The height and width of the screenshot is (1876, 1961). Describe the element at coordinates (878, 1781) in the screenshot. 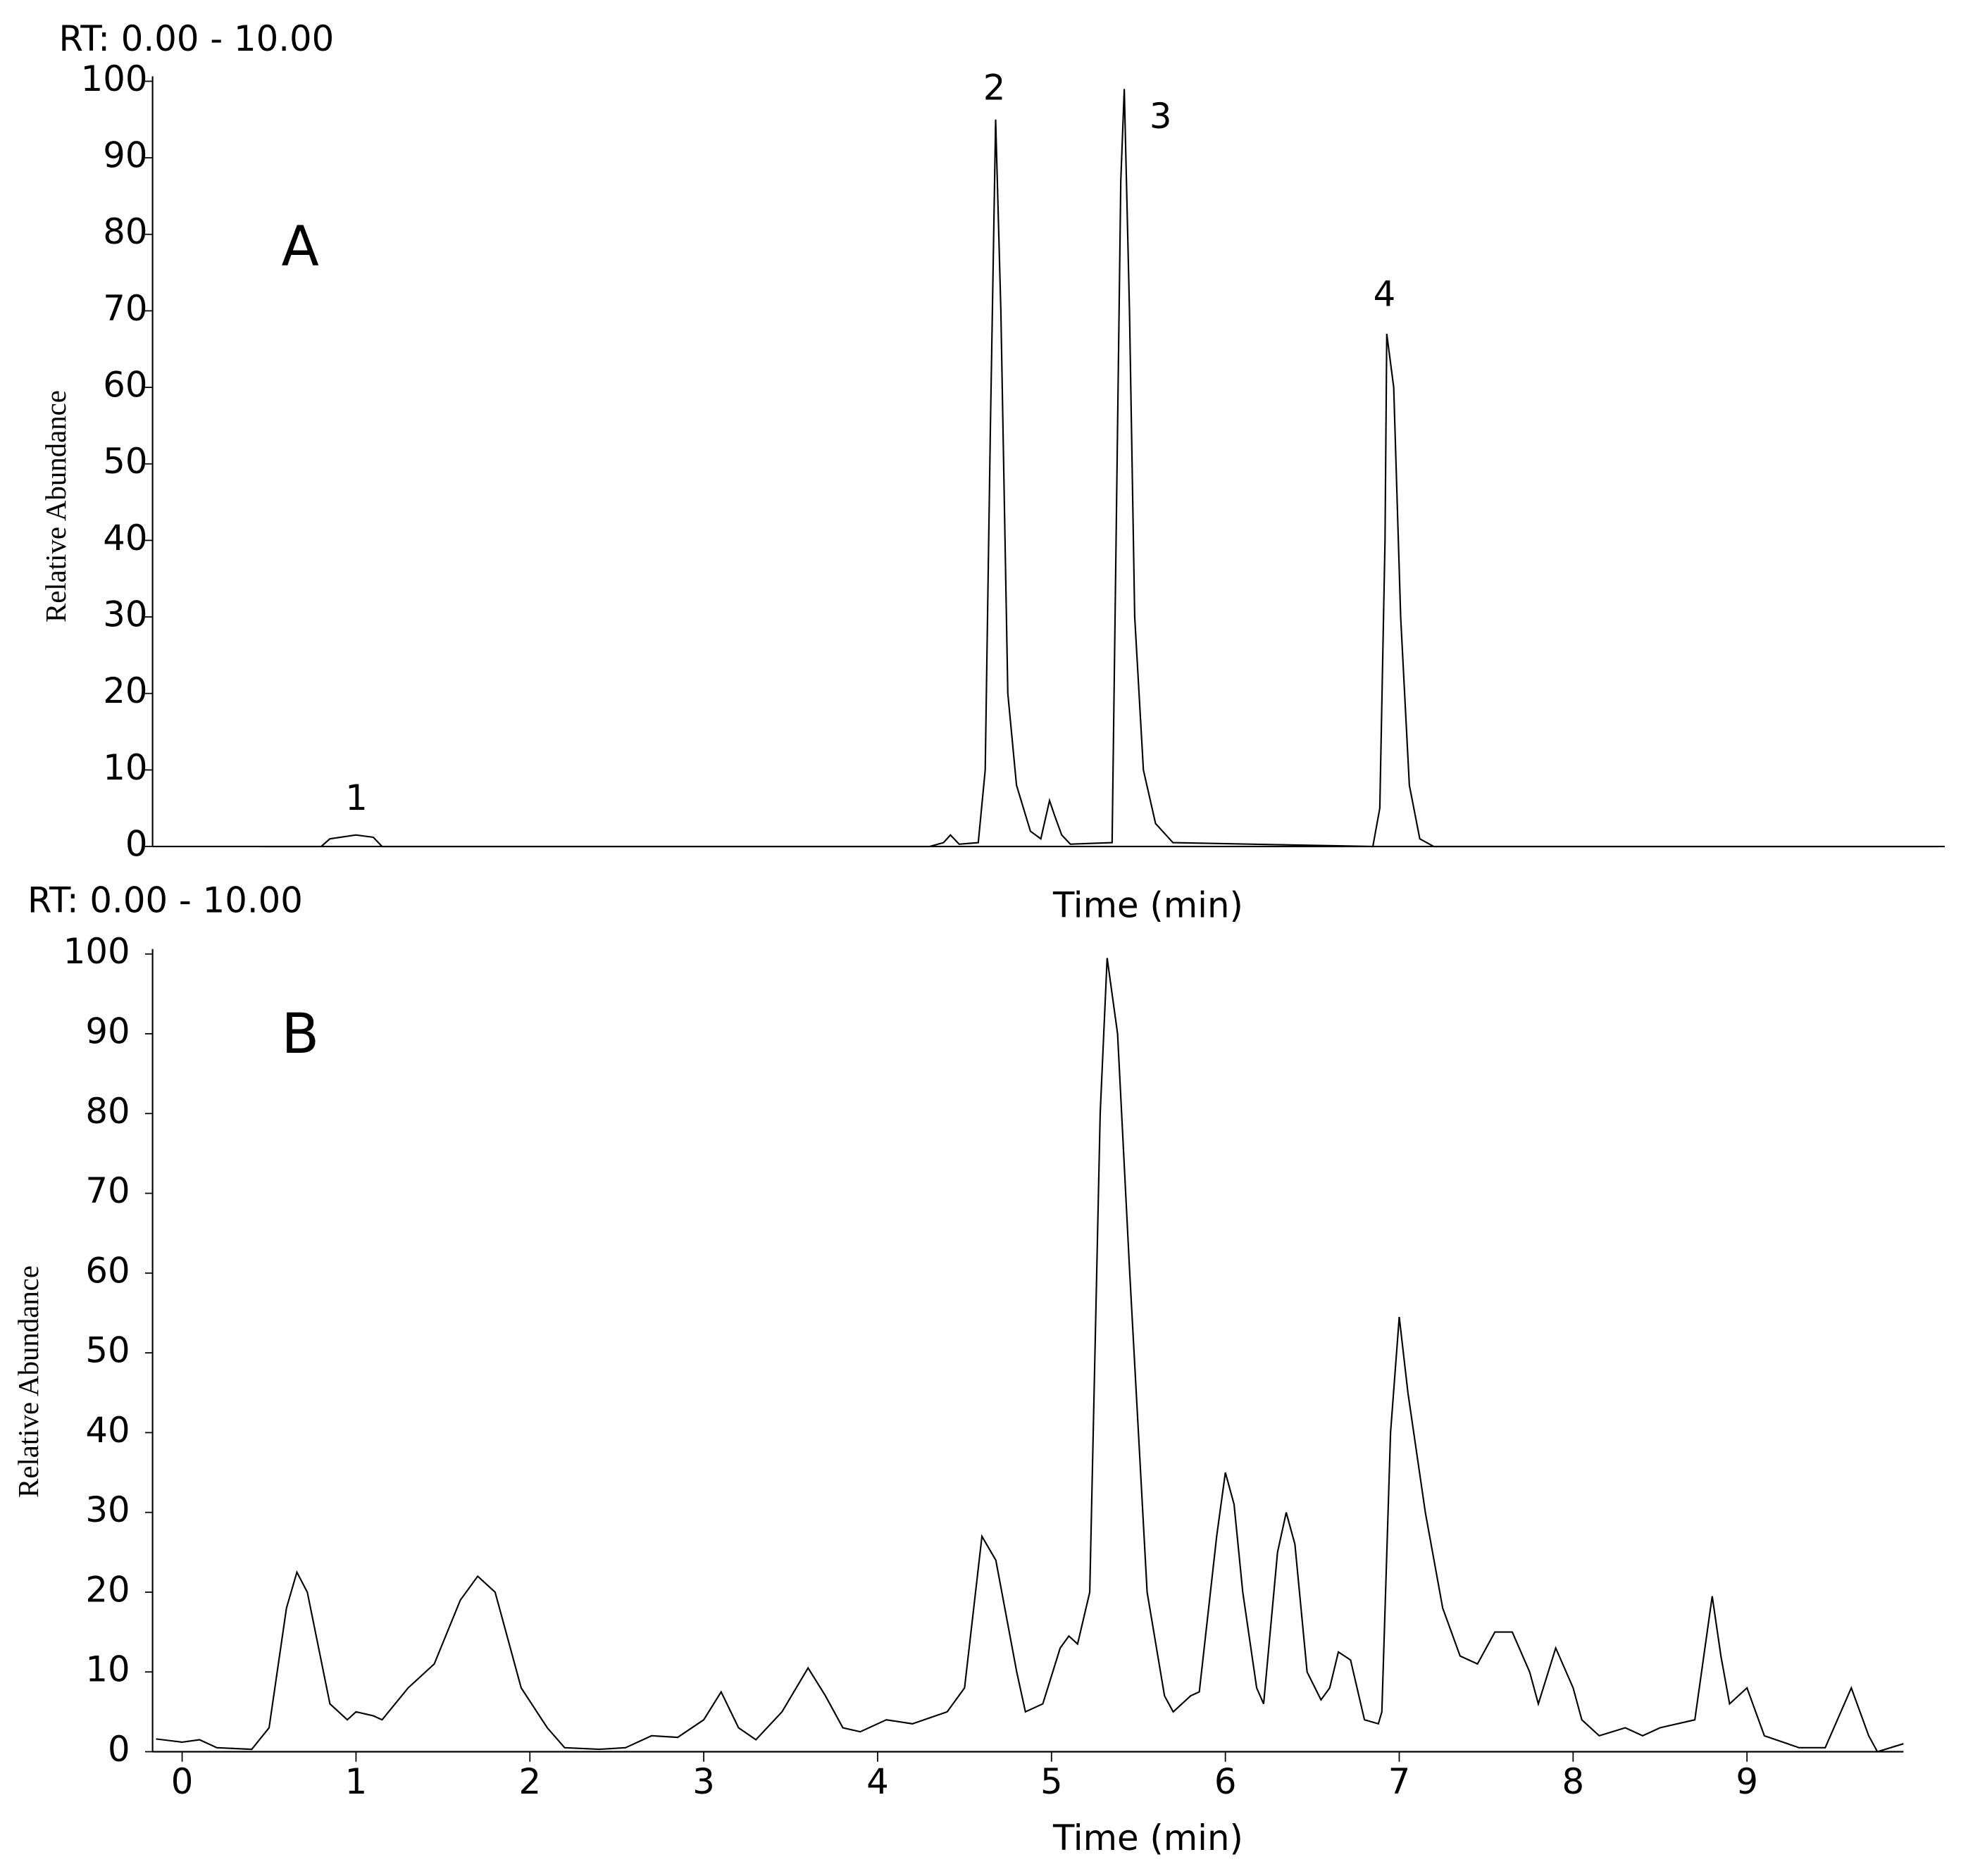

I see `x-tick-label: 4` at that location.